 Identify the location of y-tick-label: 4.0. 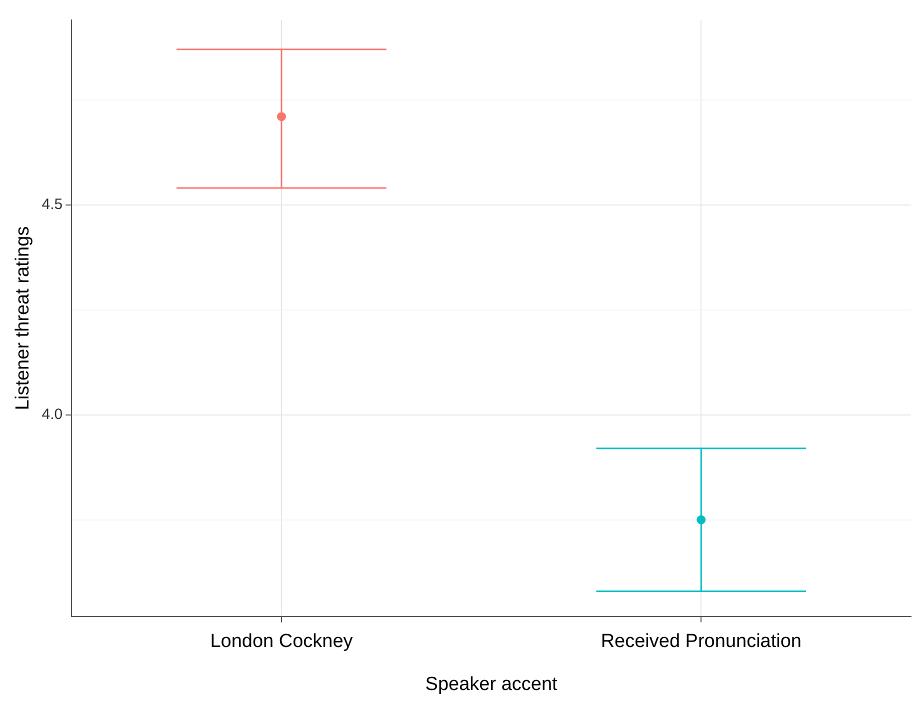
(52, 414).